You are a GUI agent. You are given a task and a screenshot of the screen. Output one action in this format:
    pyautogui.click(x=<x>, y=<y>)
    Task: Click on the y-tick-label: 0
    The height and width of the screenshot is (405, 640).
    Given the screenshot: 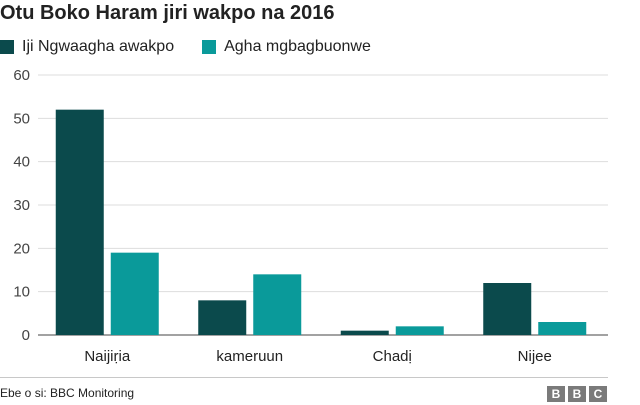 What is the action you would take?
    pyautogui.click(x=26, y=335)
    